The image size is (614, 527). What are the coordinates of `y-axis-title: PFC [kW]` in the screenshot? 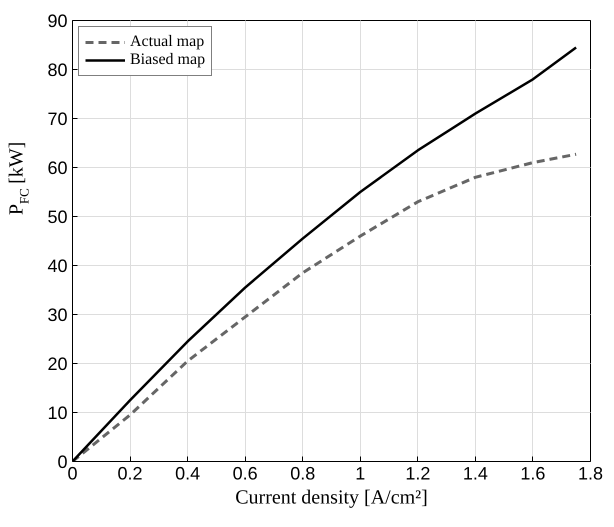 It's located at (19, 179).